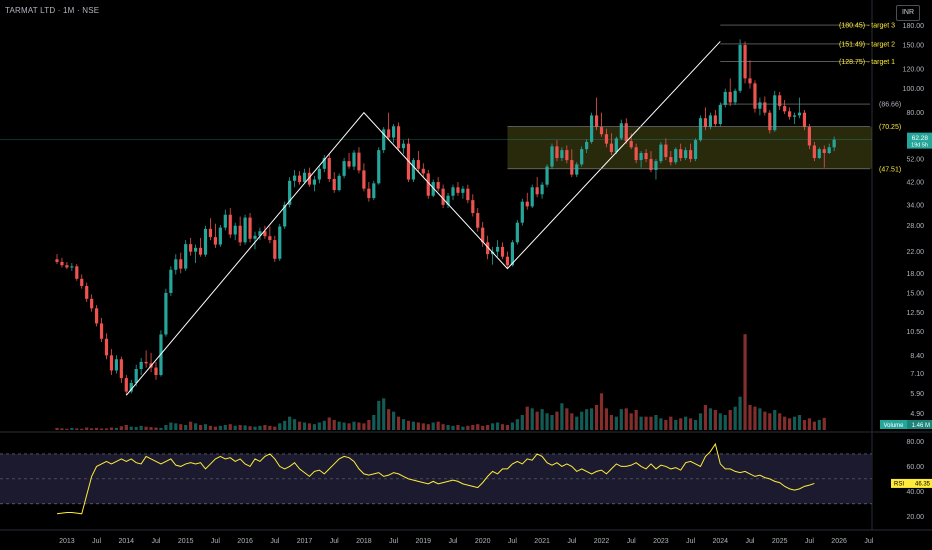 The image size is (932, 550). Describe the element at coordinates (186, 541) in the screenshot. I see `time-tick-label: 2015` at that location.